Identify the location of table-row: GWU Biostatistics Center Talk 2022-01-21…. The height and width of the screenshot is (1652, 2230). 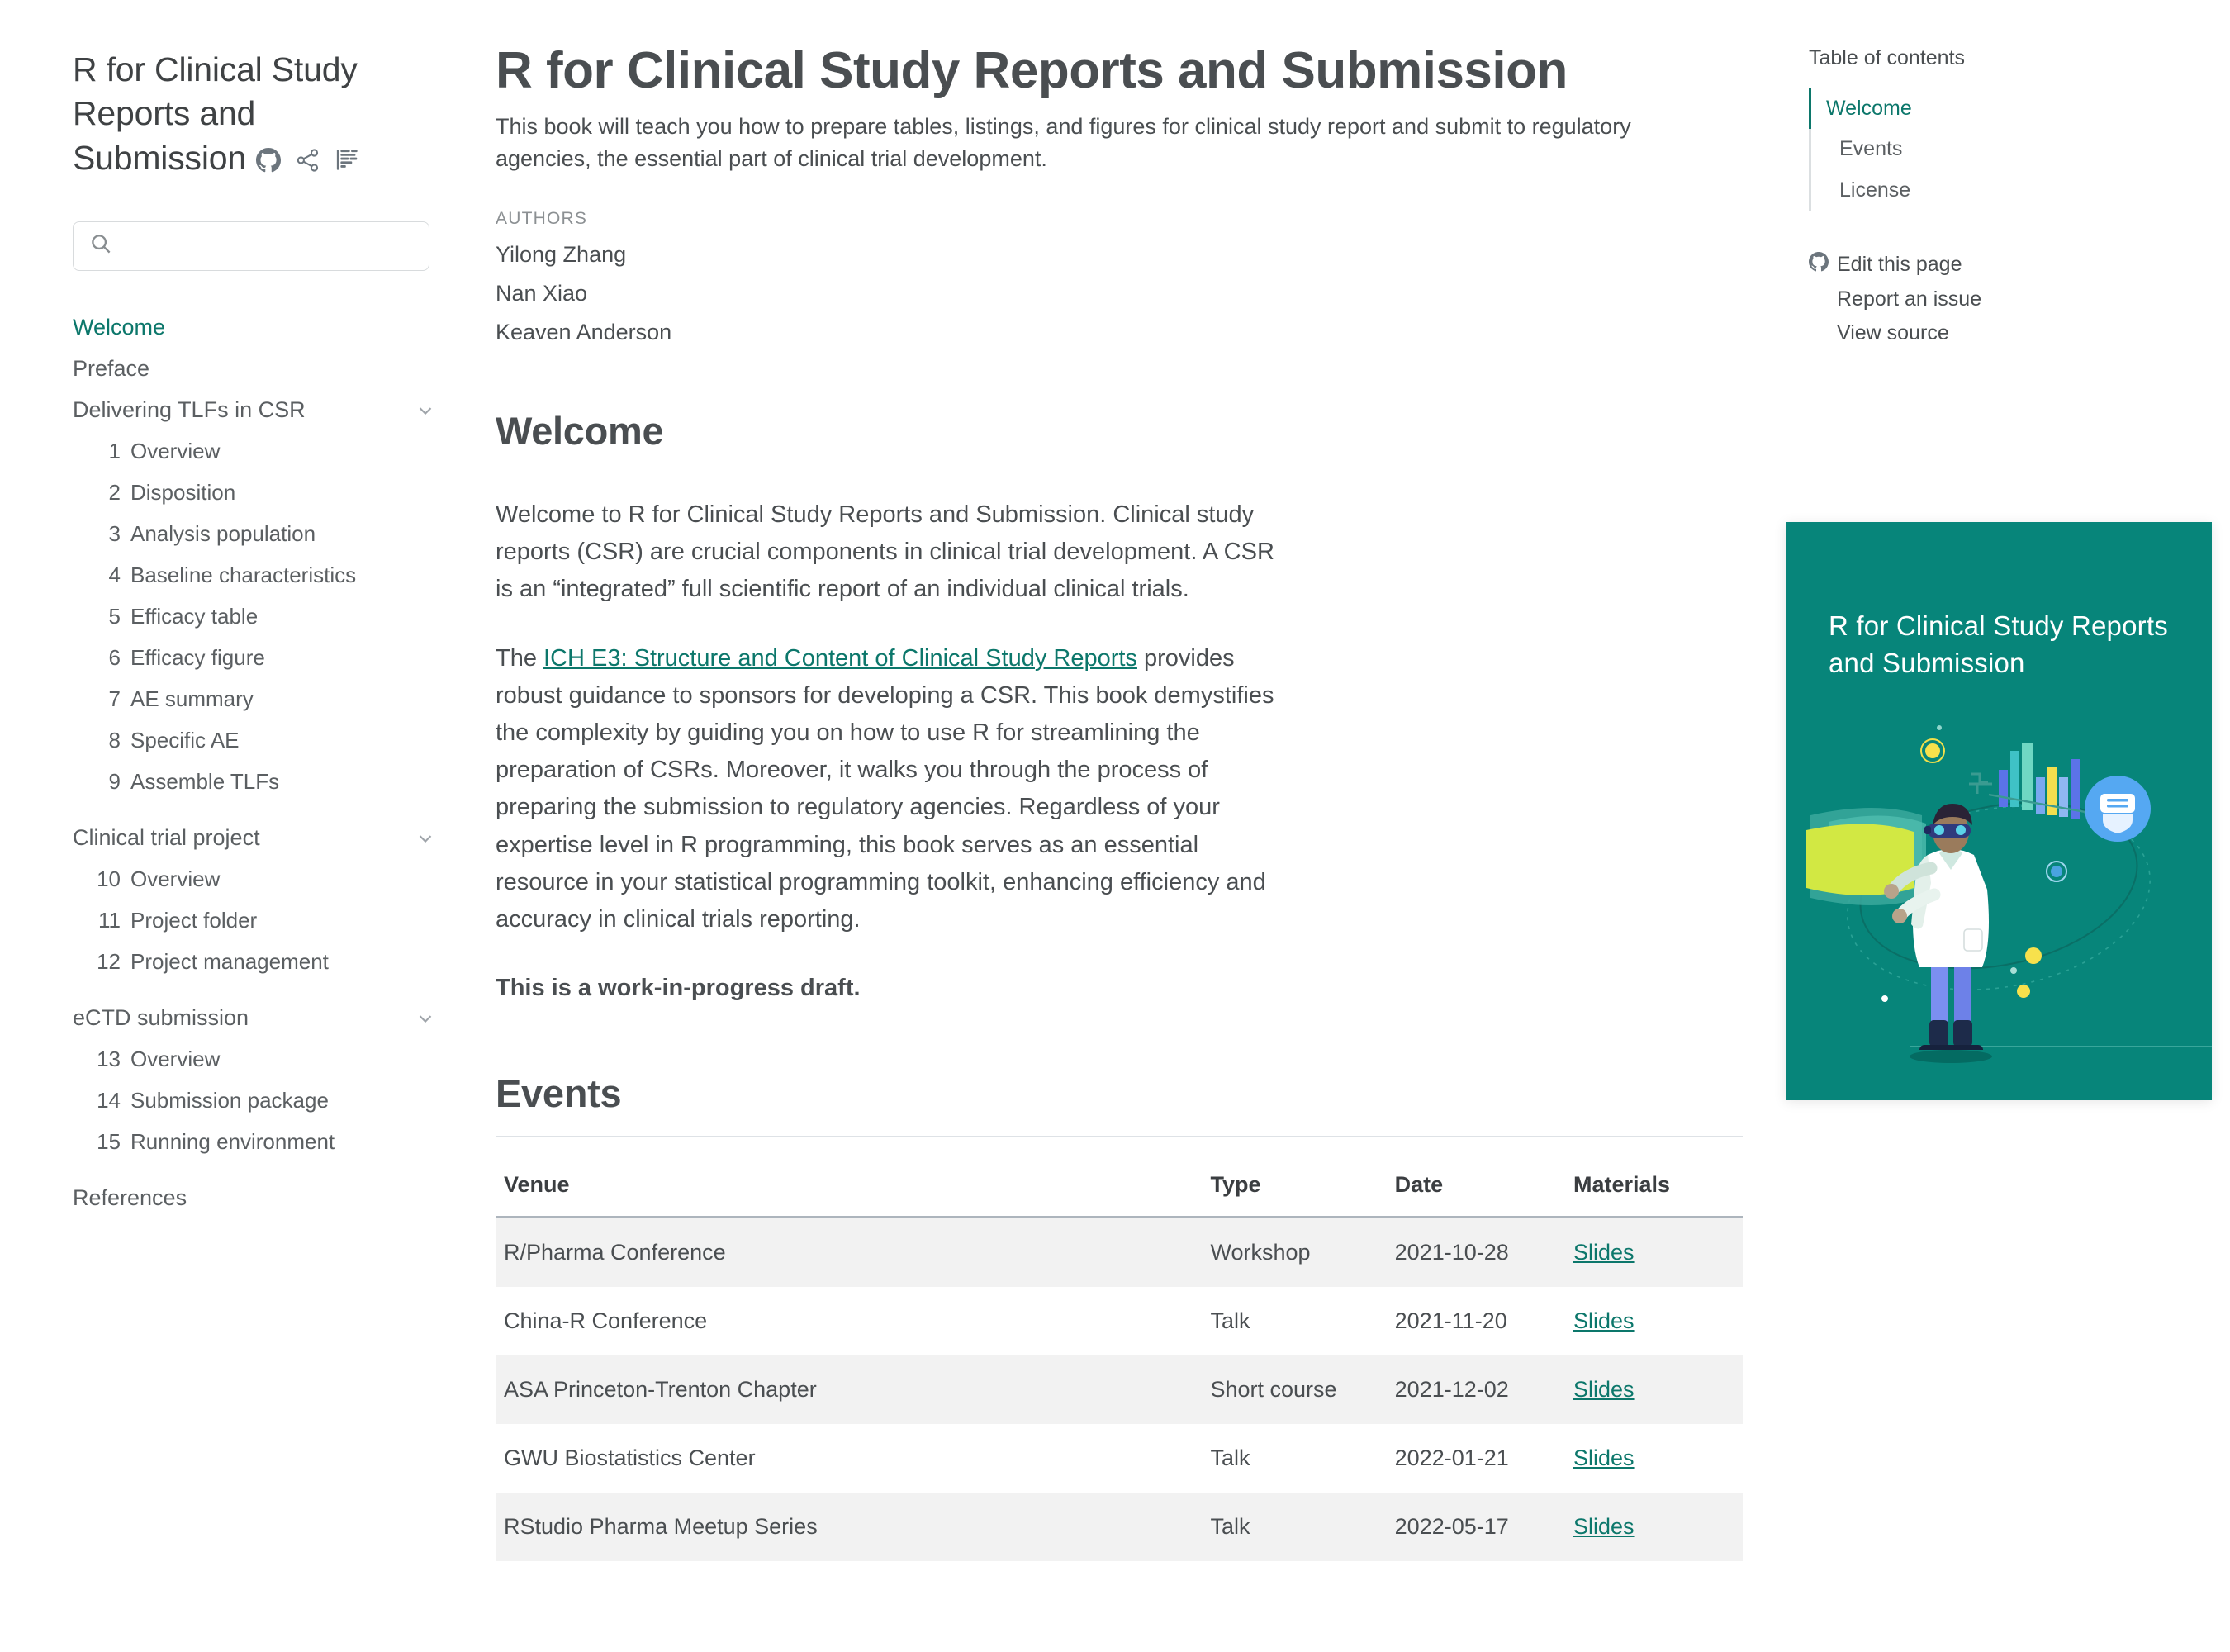
(1119, 1458).